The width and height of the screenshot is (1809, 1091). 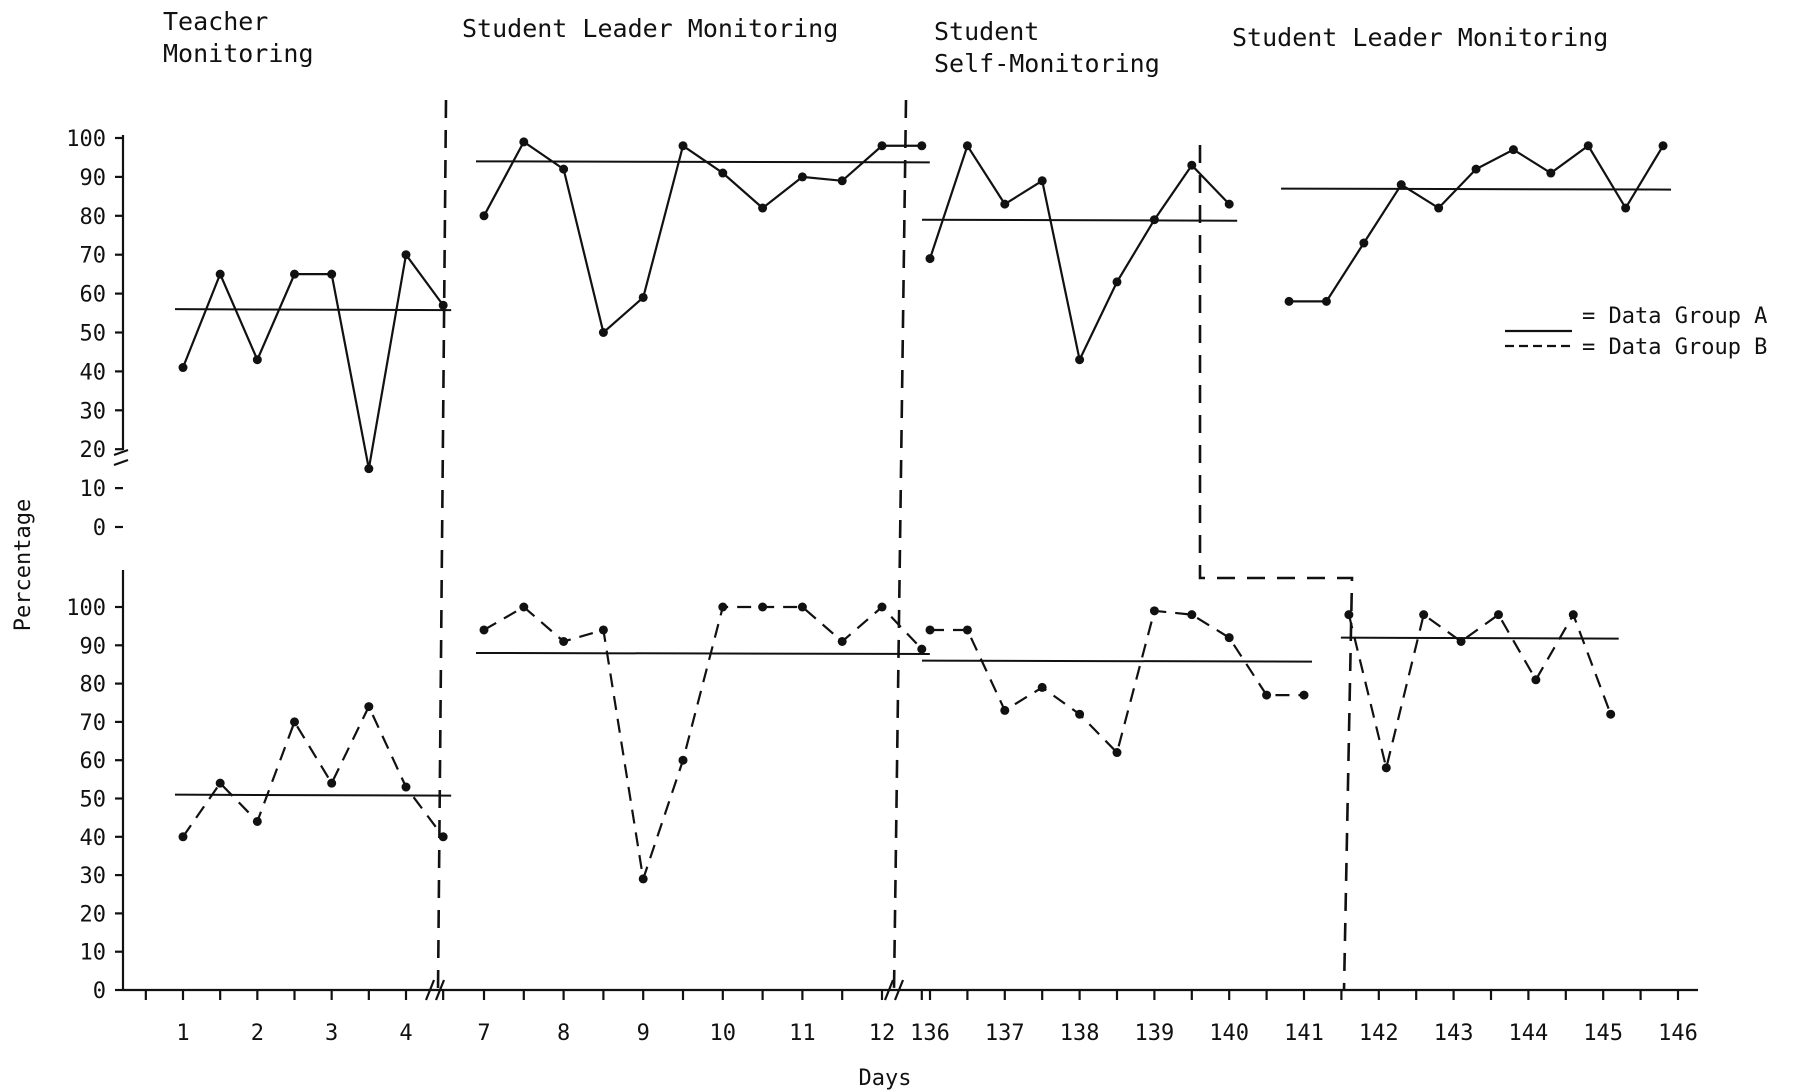 What do you see at coordinates (405, 1033) in the screenshot?
I see `x-tick-label: 4` at bounding box center [405, 1033].